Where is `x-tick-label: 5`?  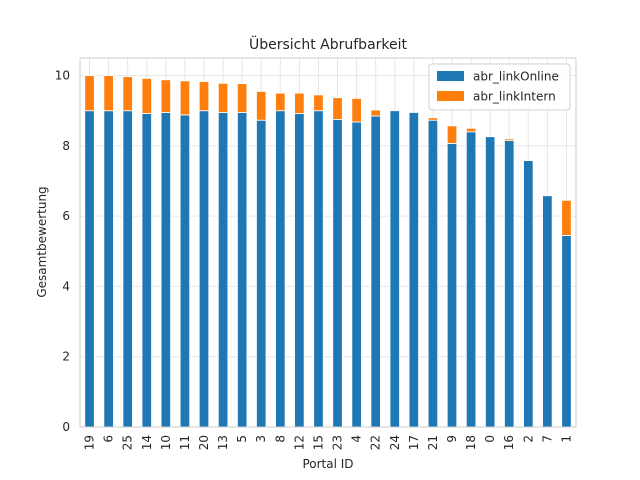 x-tick-label: 5 is located at coordinates (242, 439).